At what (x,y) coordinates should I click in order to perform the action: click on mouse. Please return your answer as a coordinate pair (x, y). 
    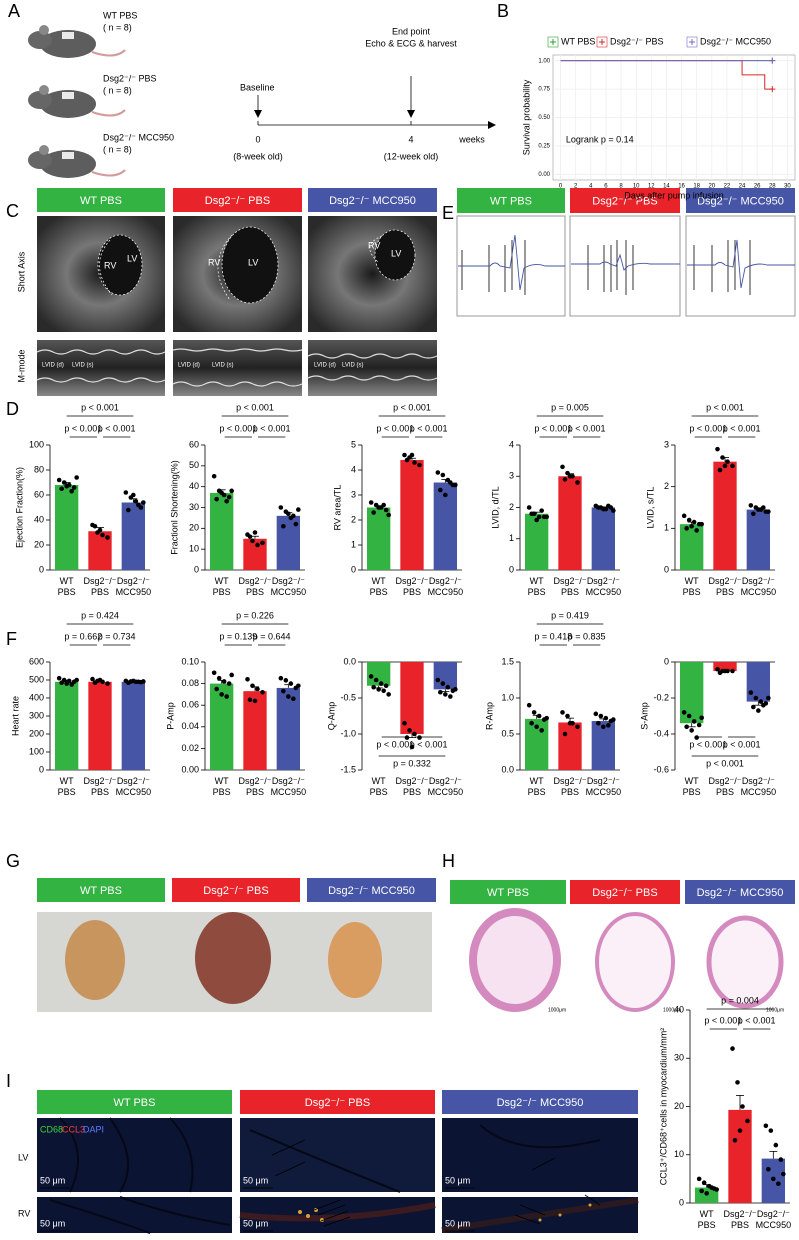
    Looking at the image, I should click on (77, 161).